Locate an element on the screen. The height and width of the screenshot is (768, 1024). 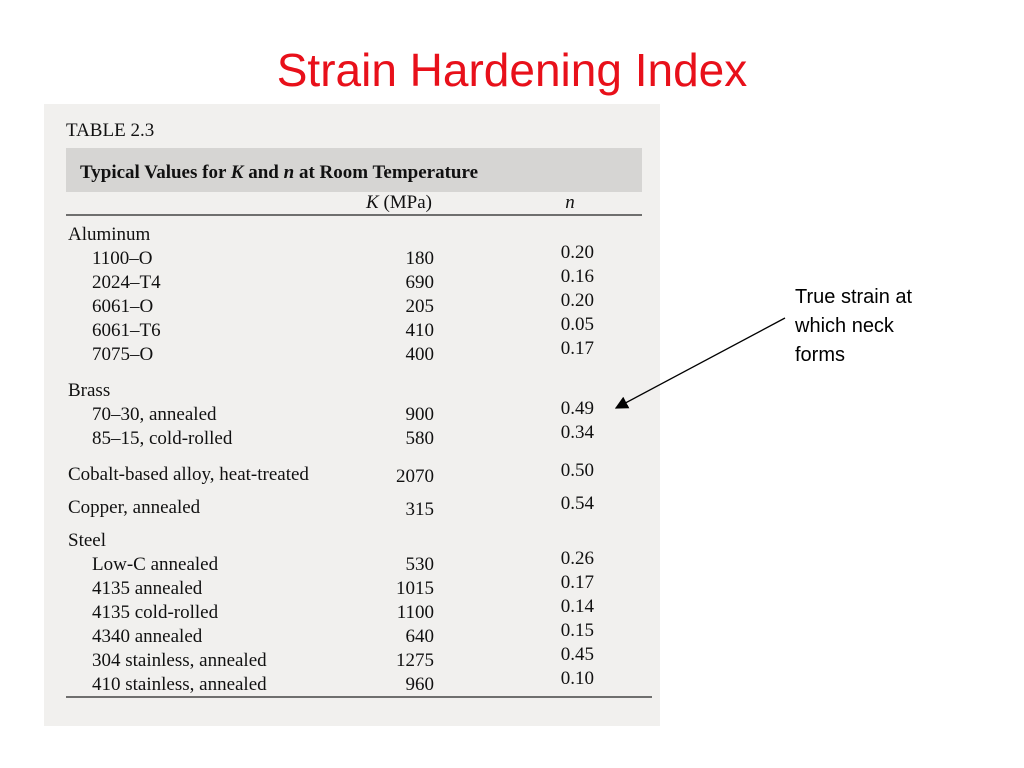
k-value: 580 is located at coordinates (420, 438).